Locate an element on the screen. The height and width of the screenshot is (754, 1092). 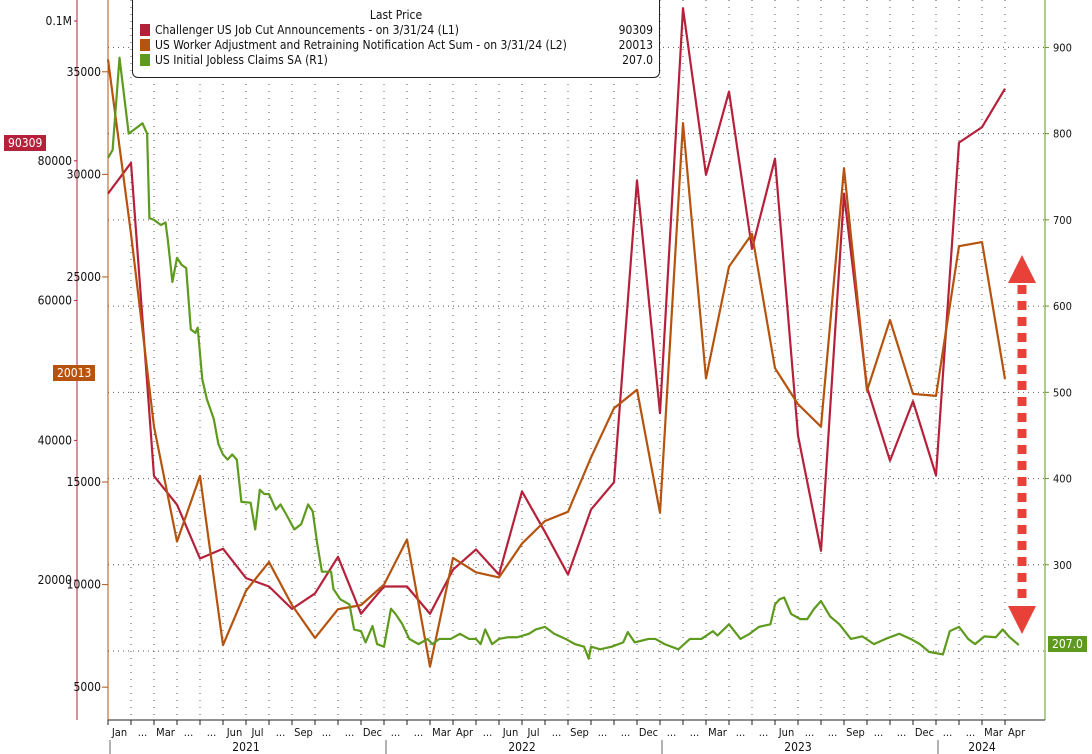
axis-r1-tick-label: 800 is located at coordinates (1062, 134).